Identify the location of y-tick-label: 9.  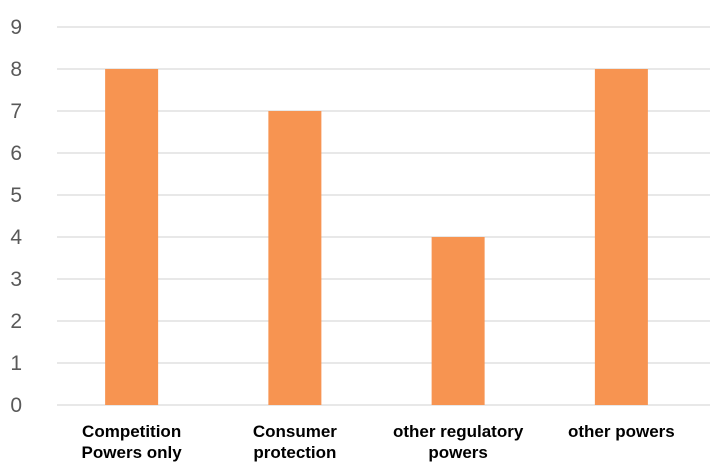
(16, 27).